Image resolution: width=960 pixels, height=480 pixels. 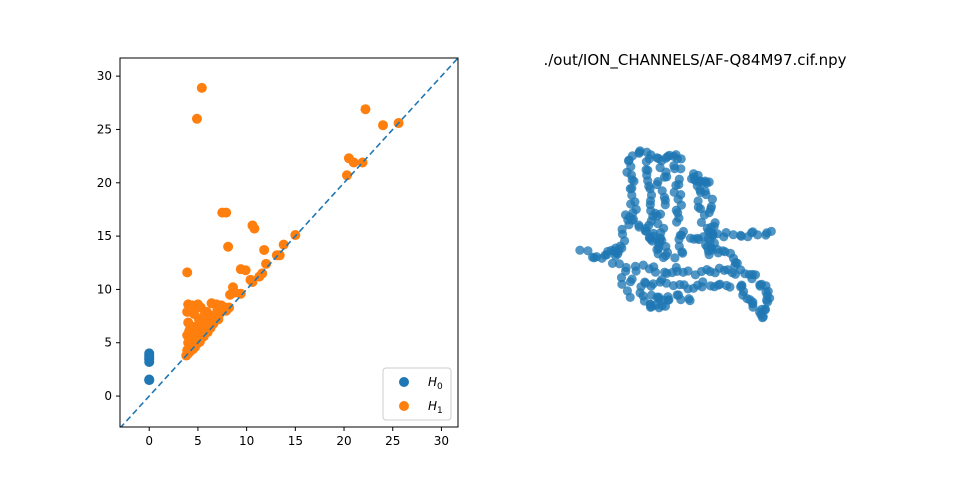 I want to click on y-tick-label: 10, so click(x=104, y=289).